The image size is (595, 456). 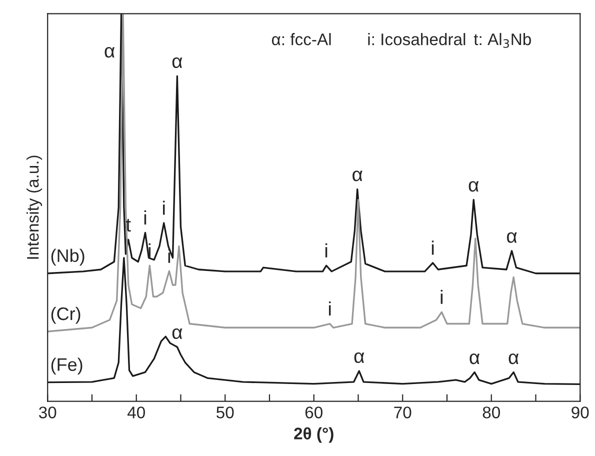 I want to click on annotation: t, so click(x=128, y=225).